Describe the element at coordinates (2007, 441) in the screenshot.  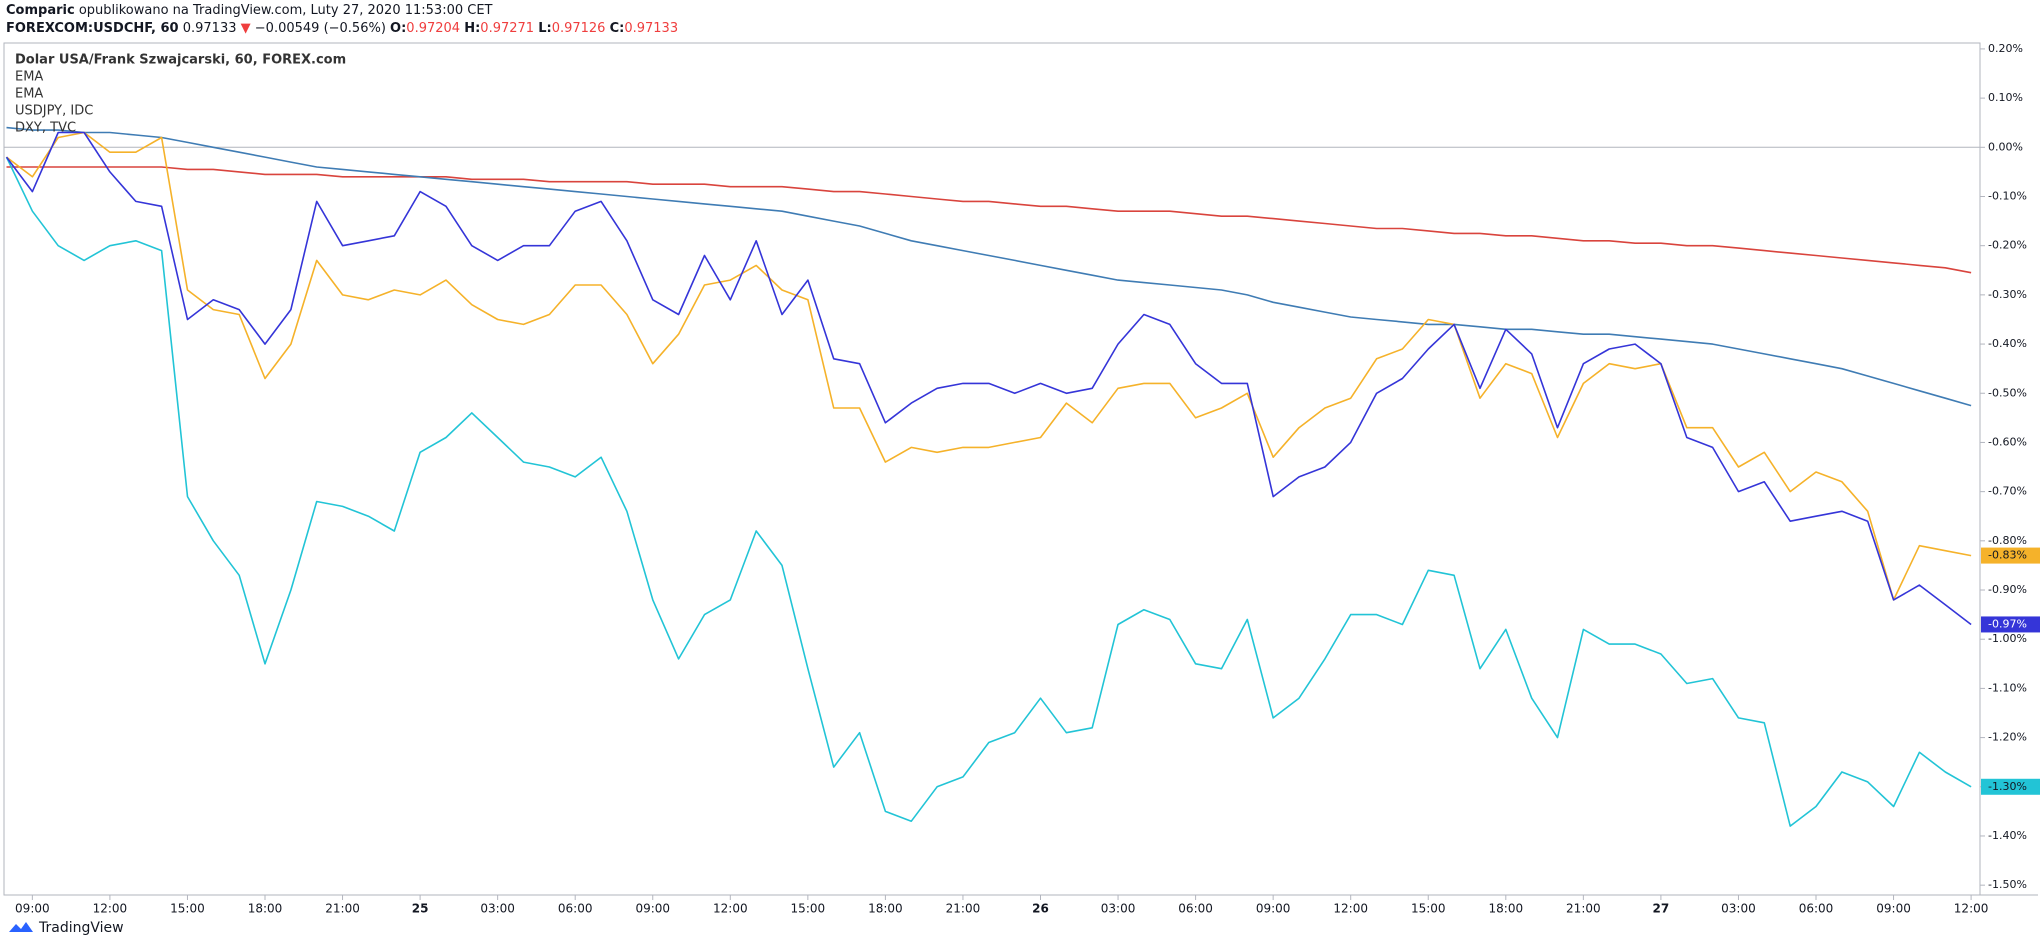
I see `y-tick-label: -0.60%` at that location.